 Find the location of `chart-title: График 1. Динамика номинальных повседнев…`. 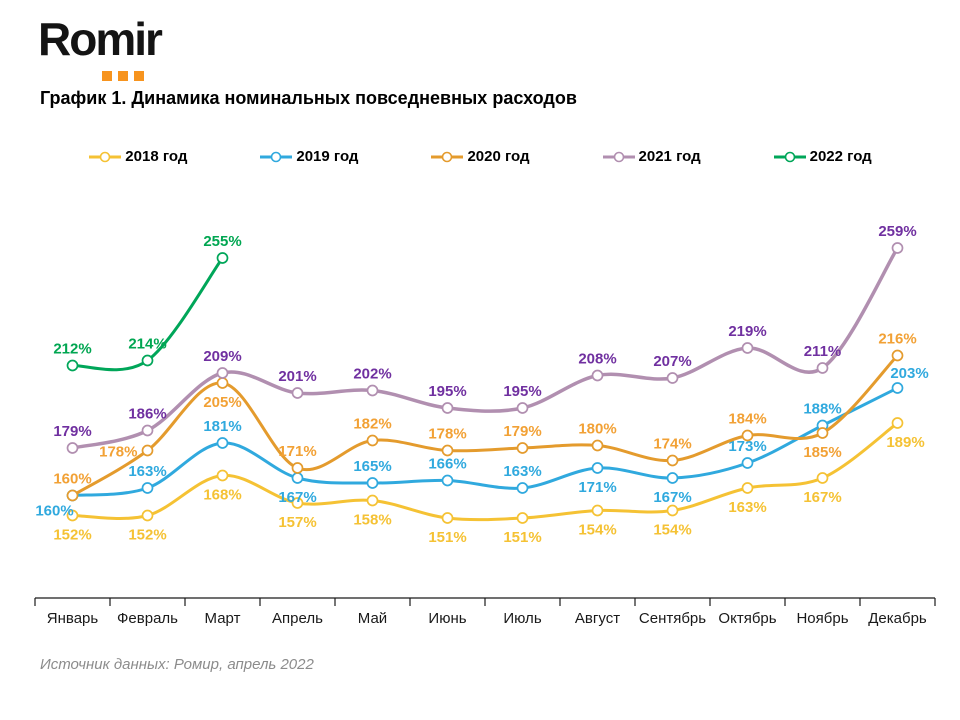

chart-title: График 1. Динамика номинальных повседнев… is located at coordinates (308, 98).